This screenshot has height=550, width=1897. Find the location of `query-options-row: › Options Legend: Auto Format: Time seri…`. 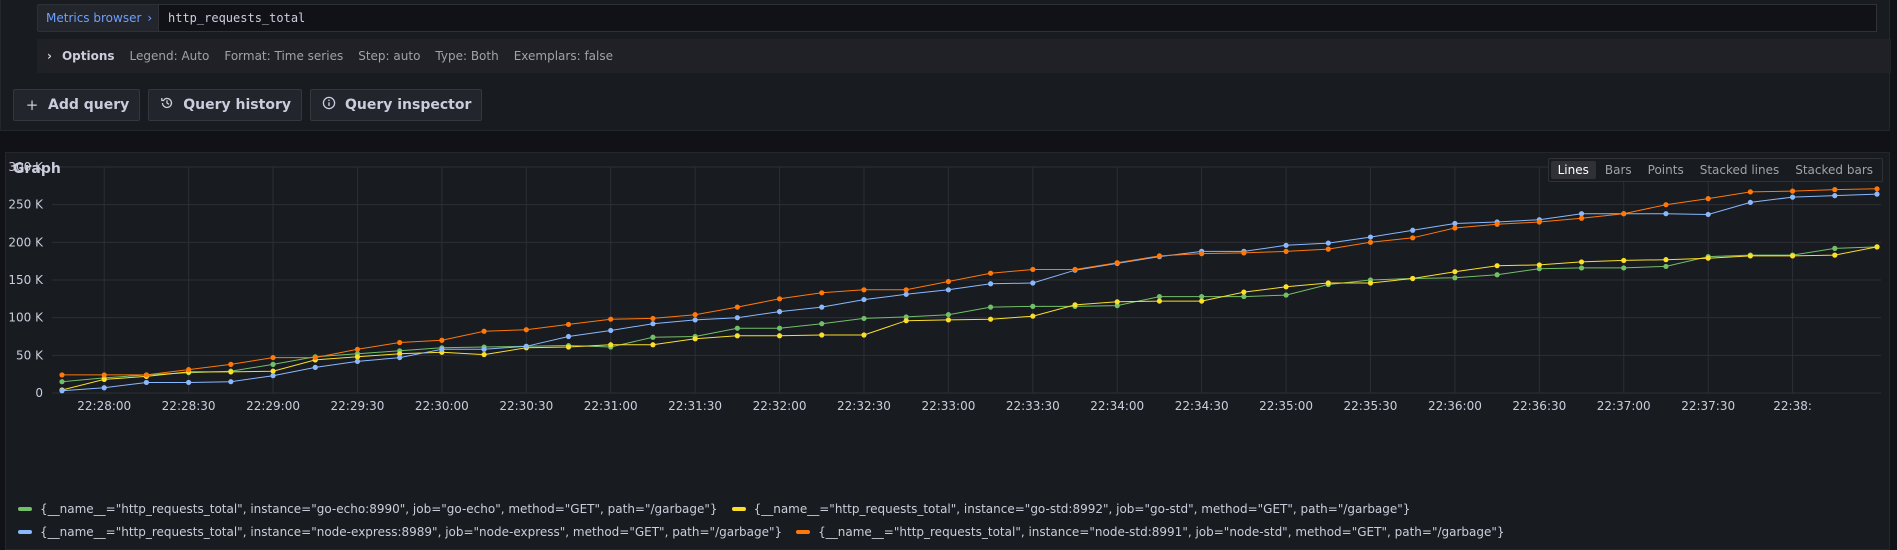

query-options-row: › Options Legend: Auto Format: Time seri… is located at coordinates (964, 56).